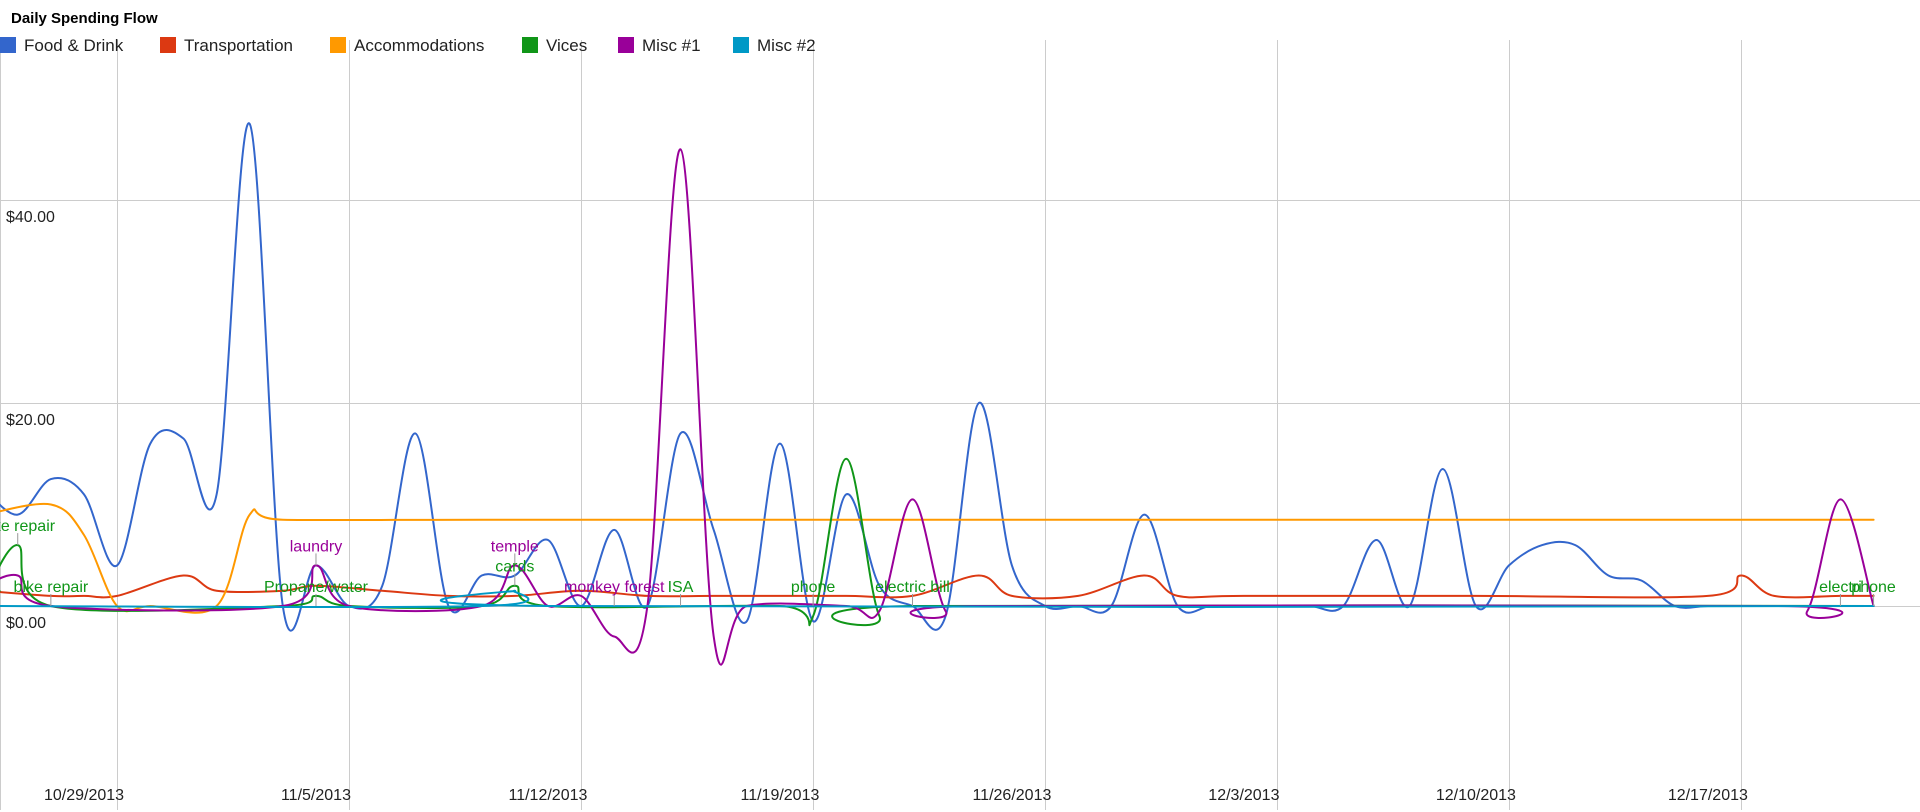 This screenshot has height=812, width=1920. Describe the element at coordinates (548, 795) in the screenshot. I see `x-tick-label: 11/12/2013` at that location.